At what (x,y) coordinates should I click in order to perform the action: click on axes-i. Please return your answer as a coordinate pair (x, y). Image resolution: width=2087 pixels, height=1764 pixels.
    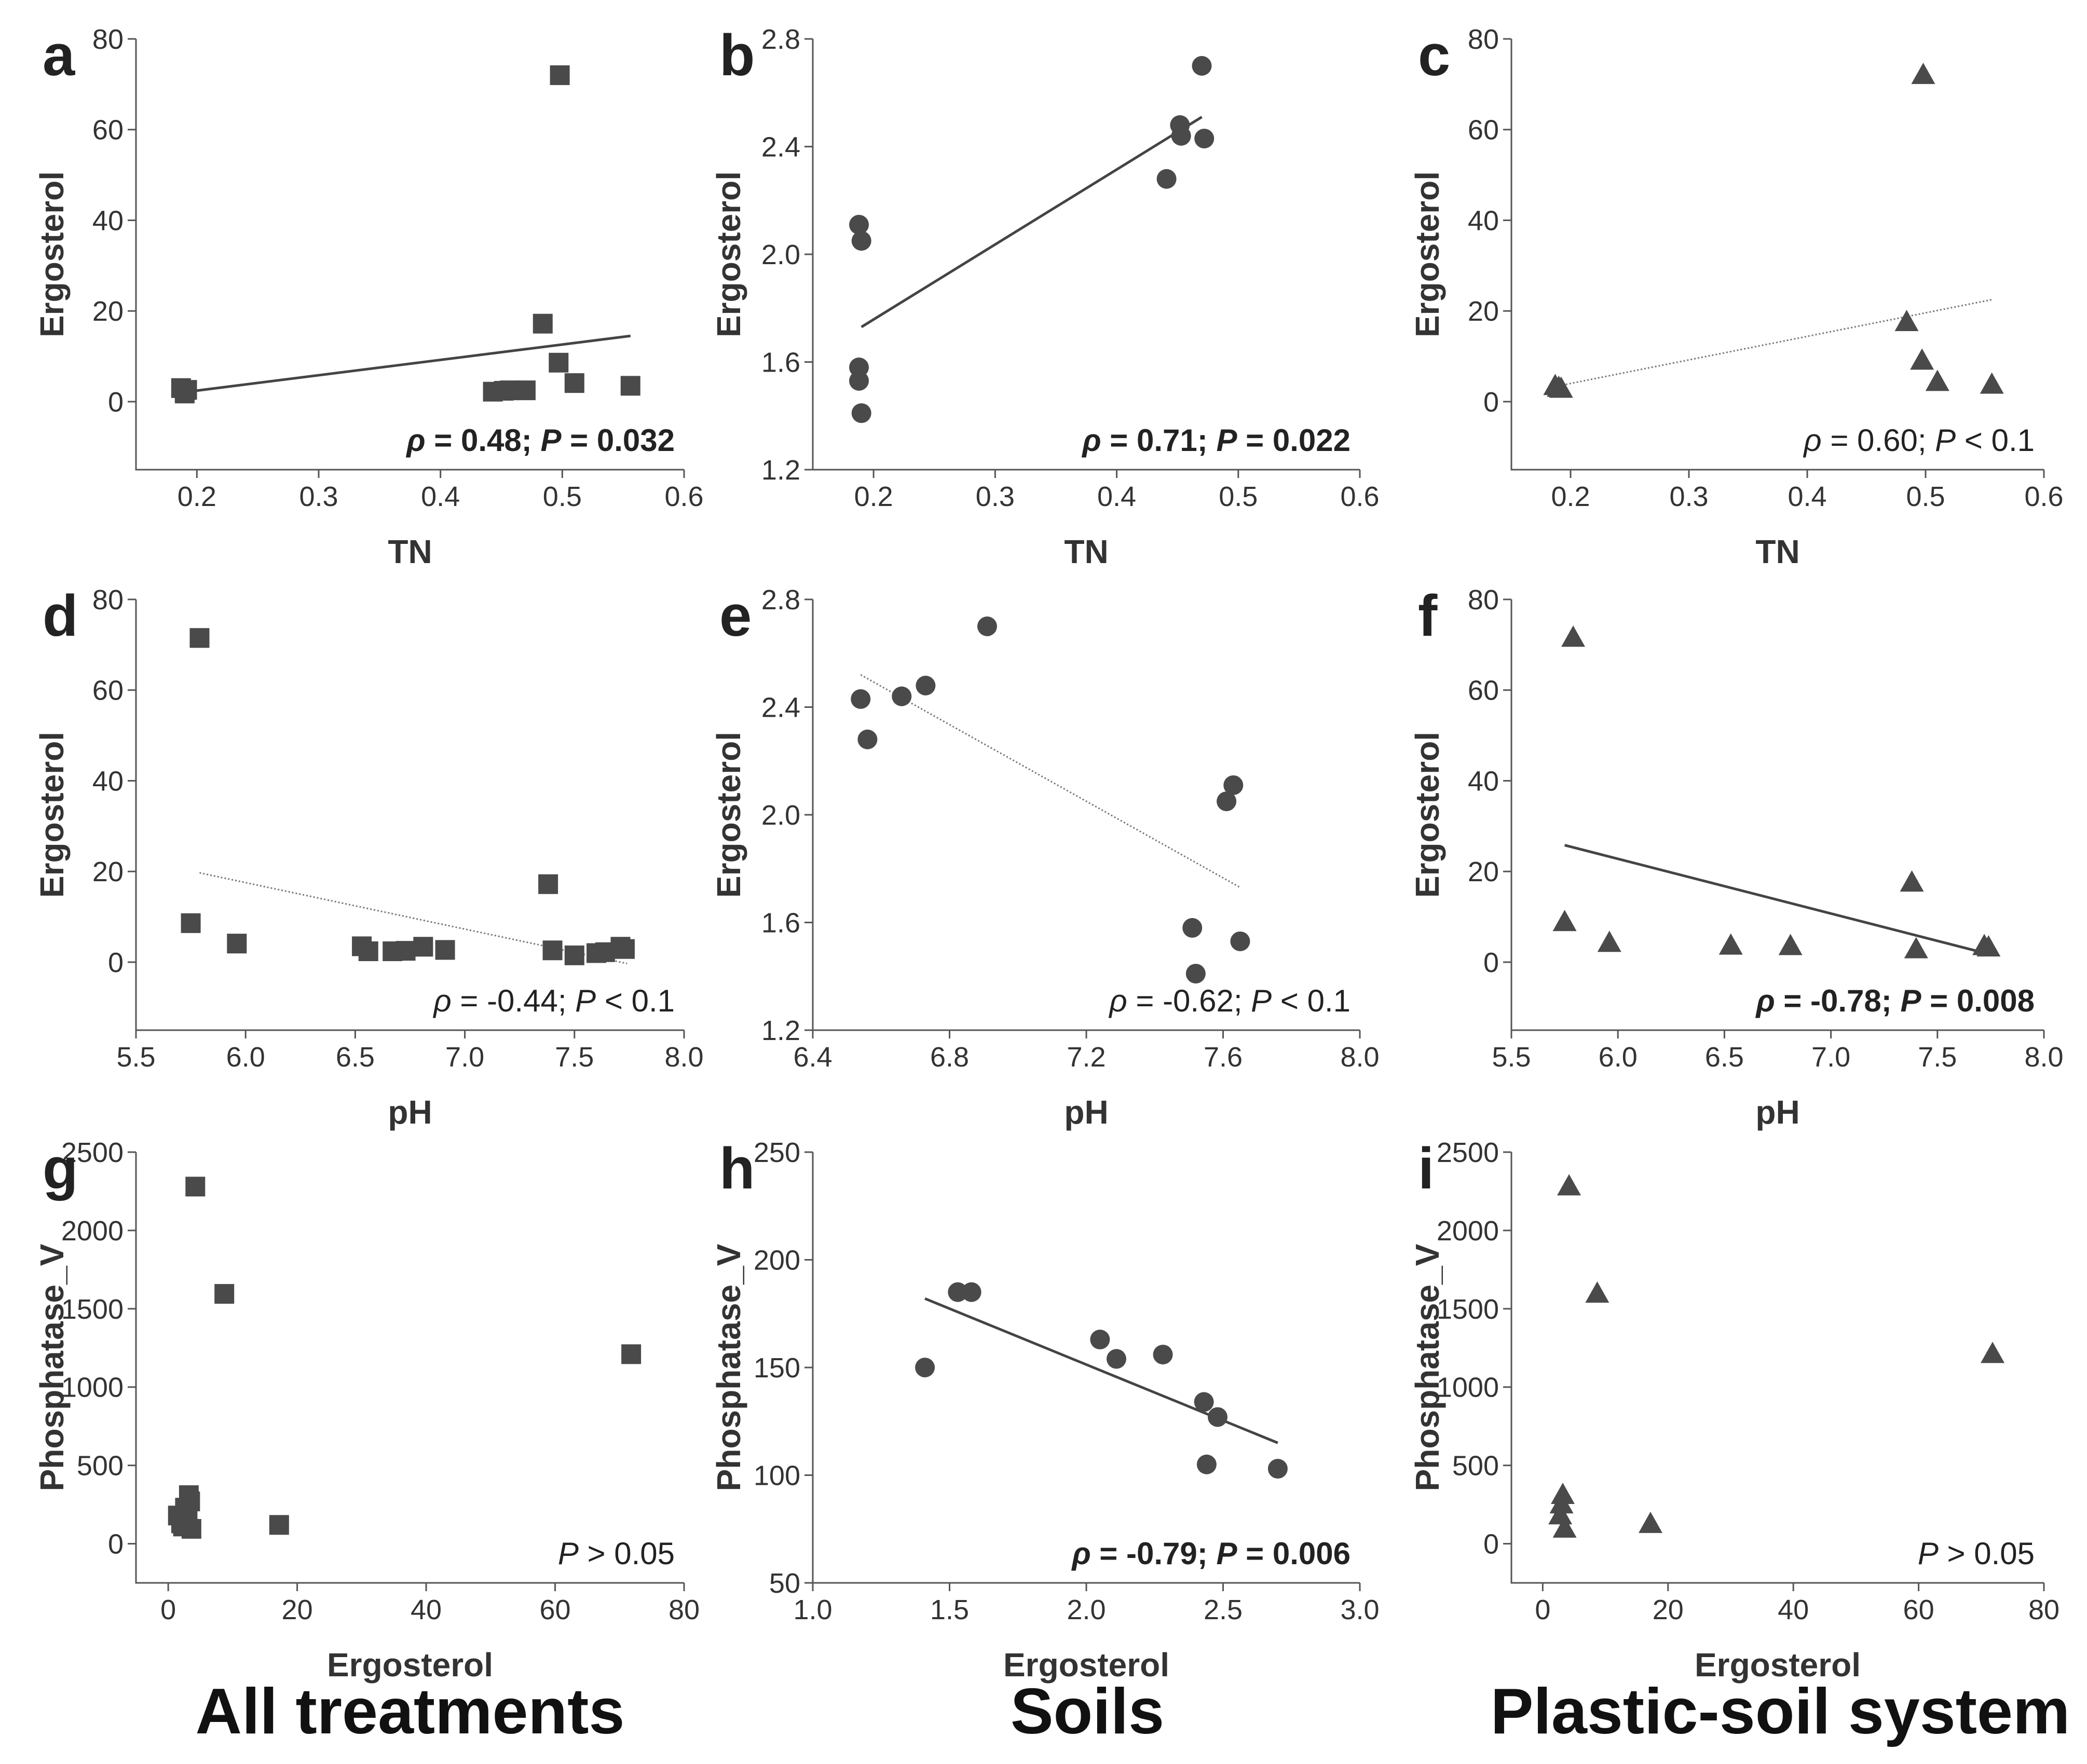
    Looking at the image, I should click on (1777, 1368).